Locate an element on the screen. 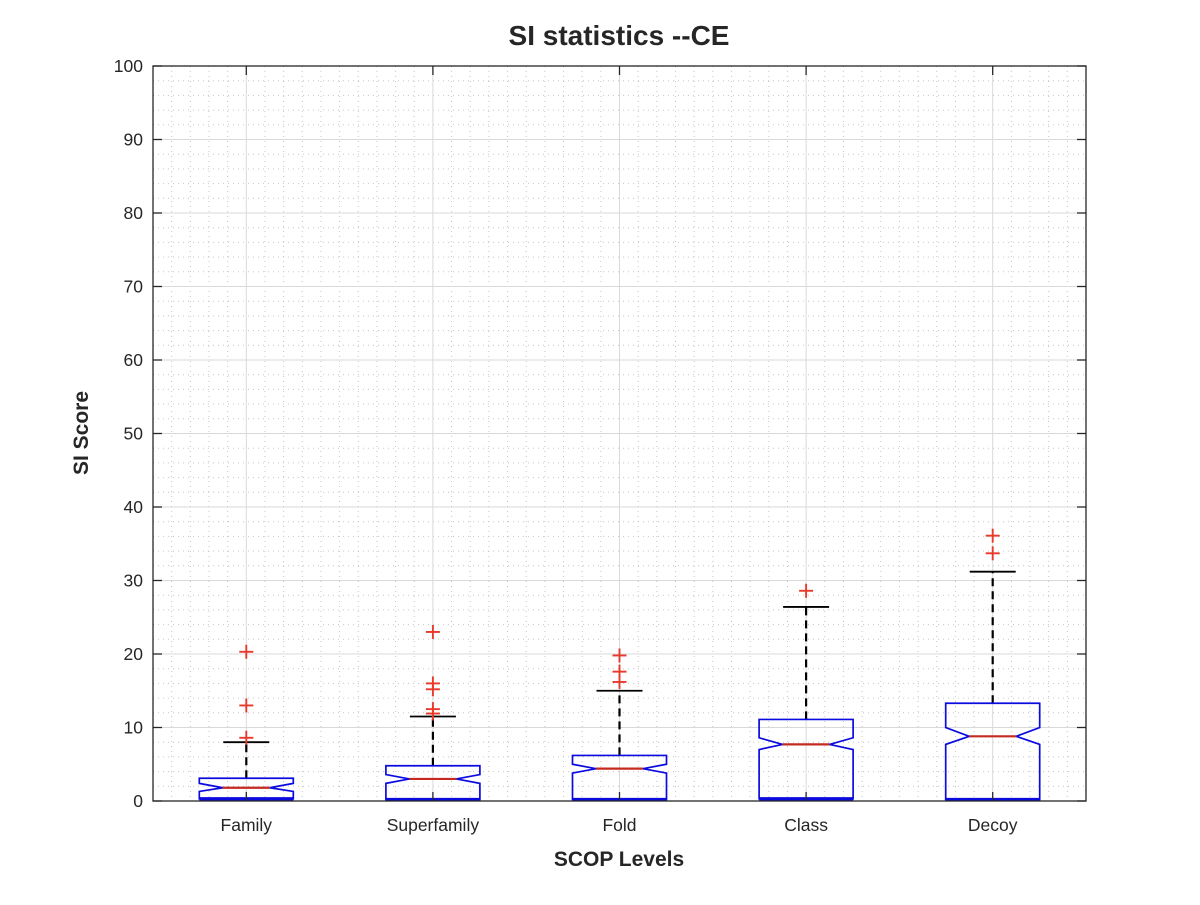  x-tick-label-fold: Fold is located at coordinates (619, 825).